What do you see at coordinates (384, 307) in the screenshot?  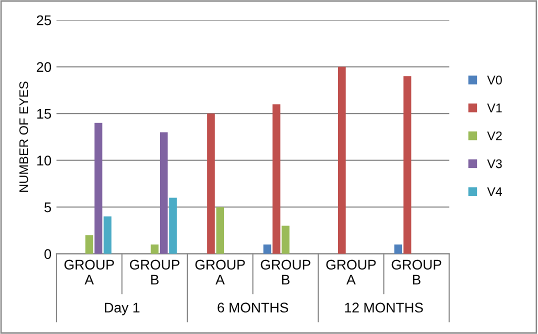 I see `text: 12 MONTHS` at bounding box center [384, 307].